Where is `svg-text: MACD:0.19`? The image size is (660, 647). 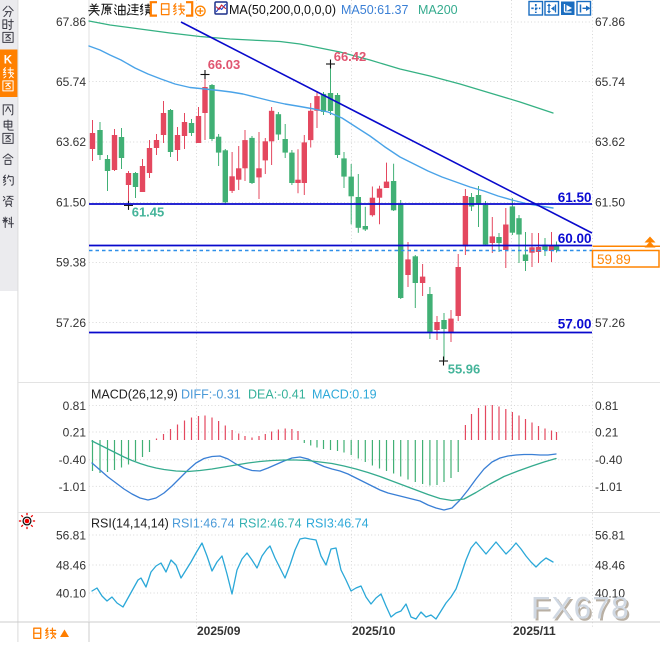 svg-text: MACD:0.19 is located at coordinates (344, 395).